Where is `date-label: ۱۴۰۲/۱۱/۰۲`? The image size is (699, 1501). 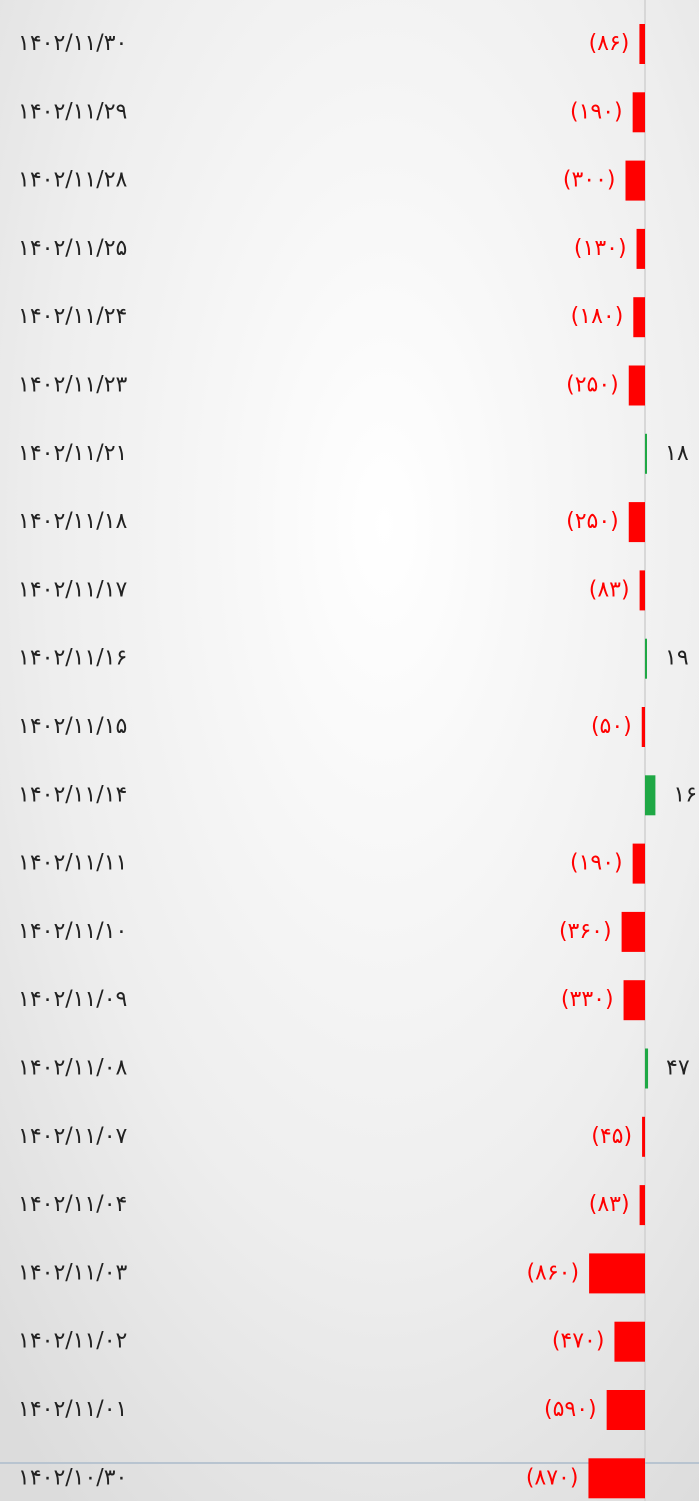
date-label: ۱۴۰۲/۱۱/۰۲ is located at coordinates (72, 1341).